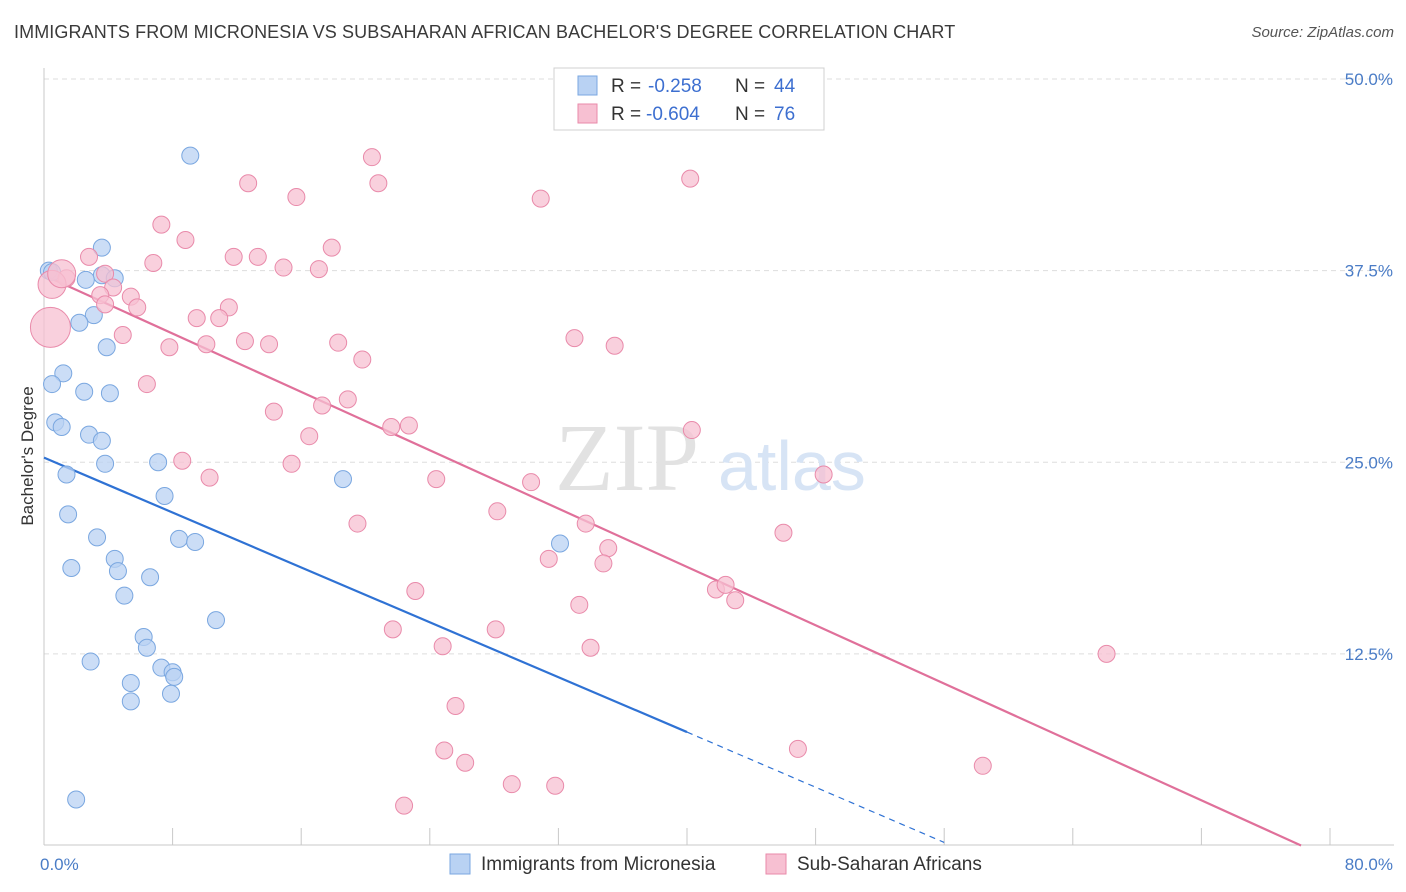 The height and width of the screenshot is (892, 1406). I want to click on legend-bottom-label-1: Sub-Saharan Africans, so click(889, 864).